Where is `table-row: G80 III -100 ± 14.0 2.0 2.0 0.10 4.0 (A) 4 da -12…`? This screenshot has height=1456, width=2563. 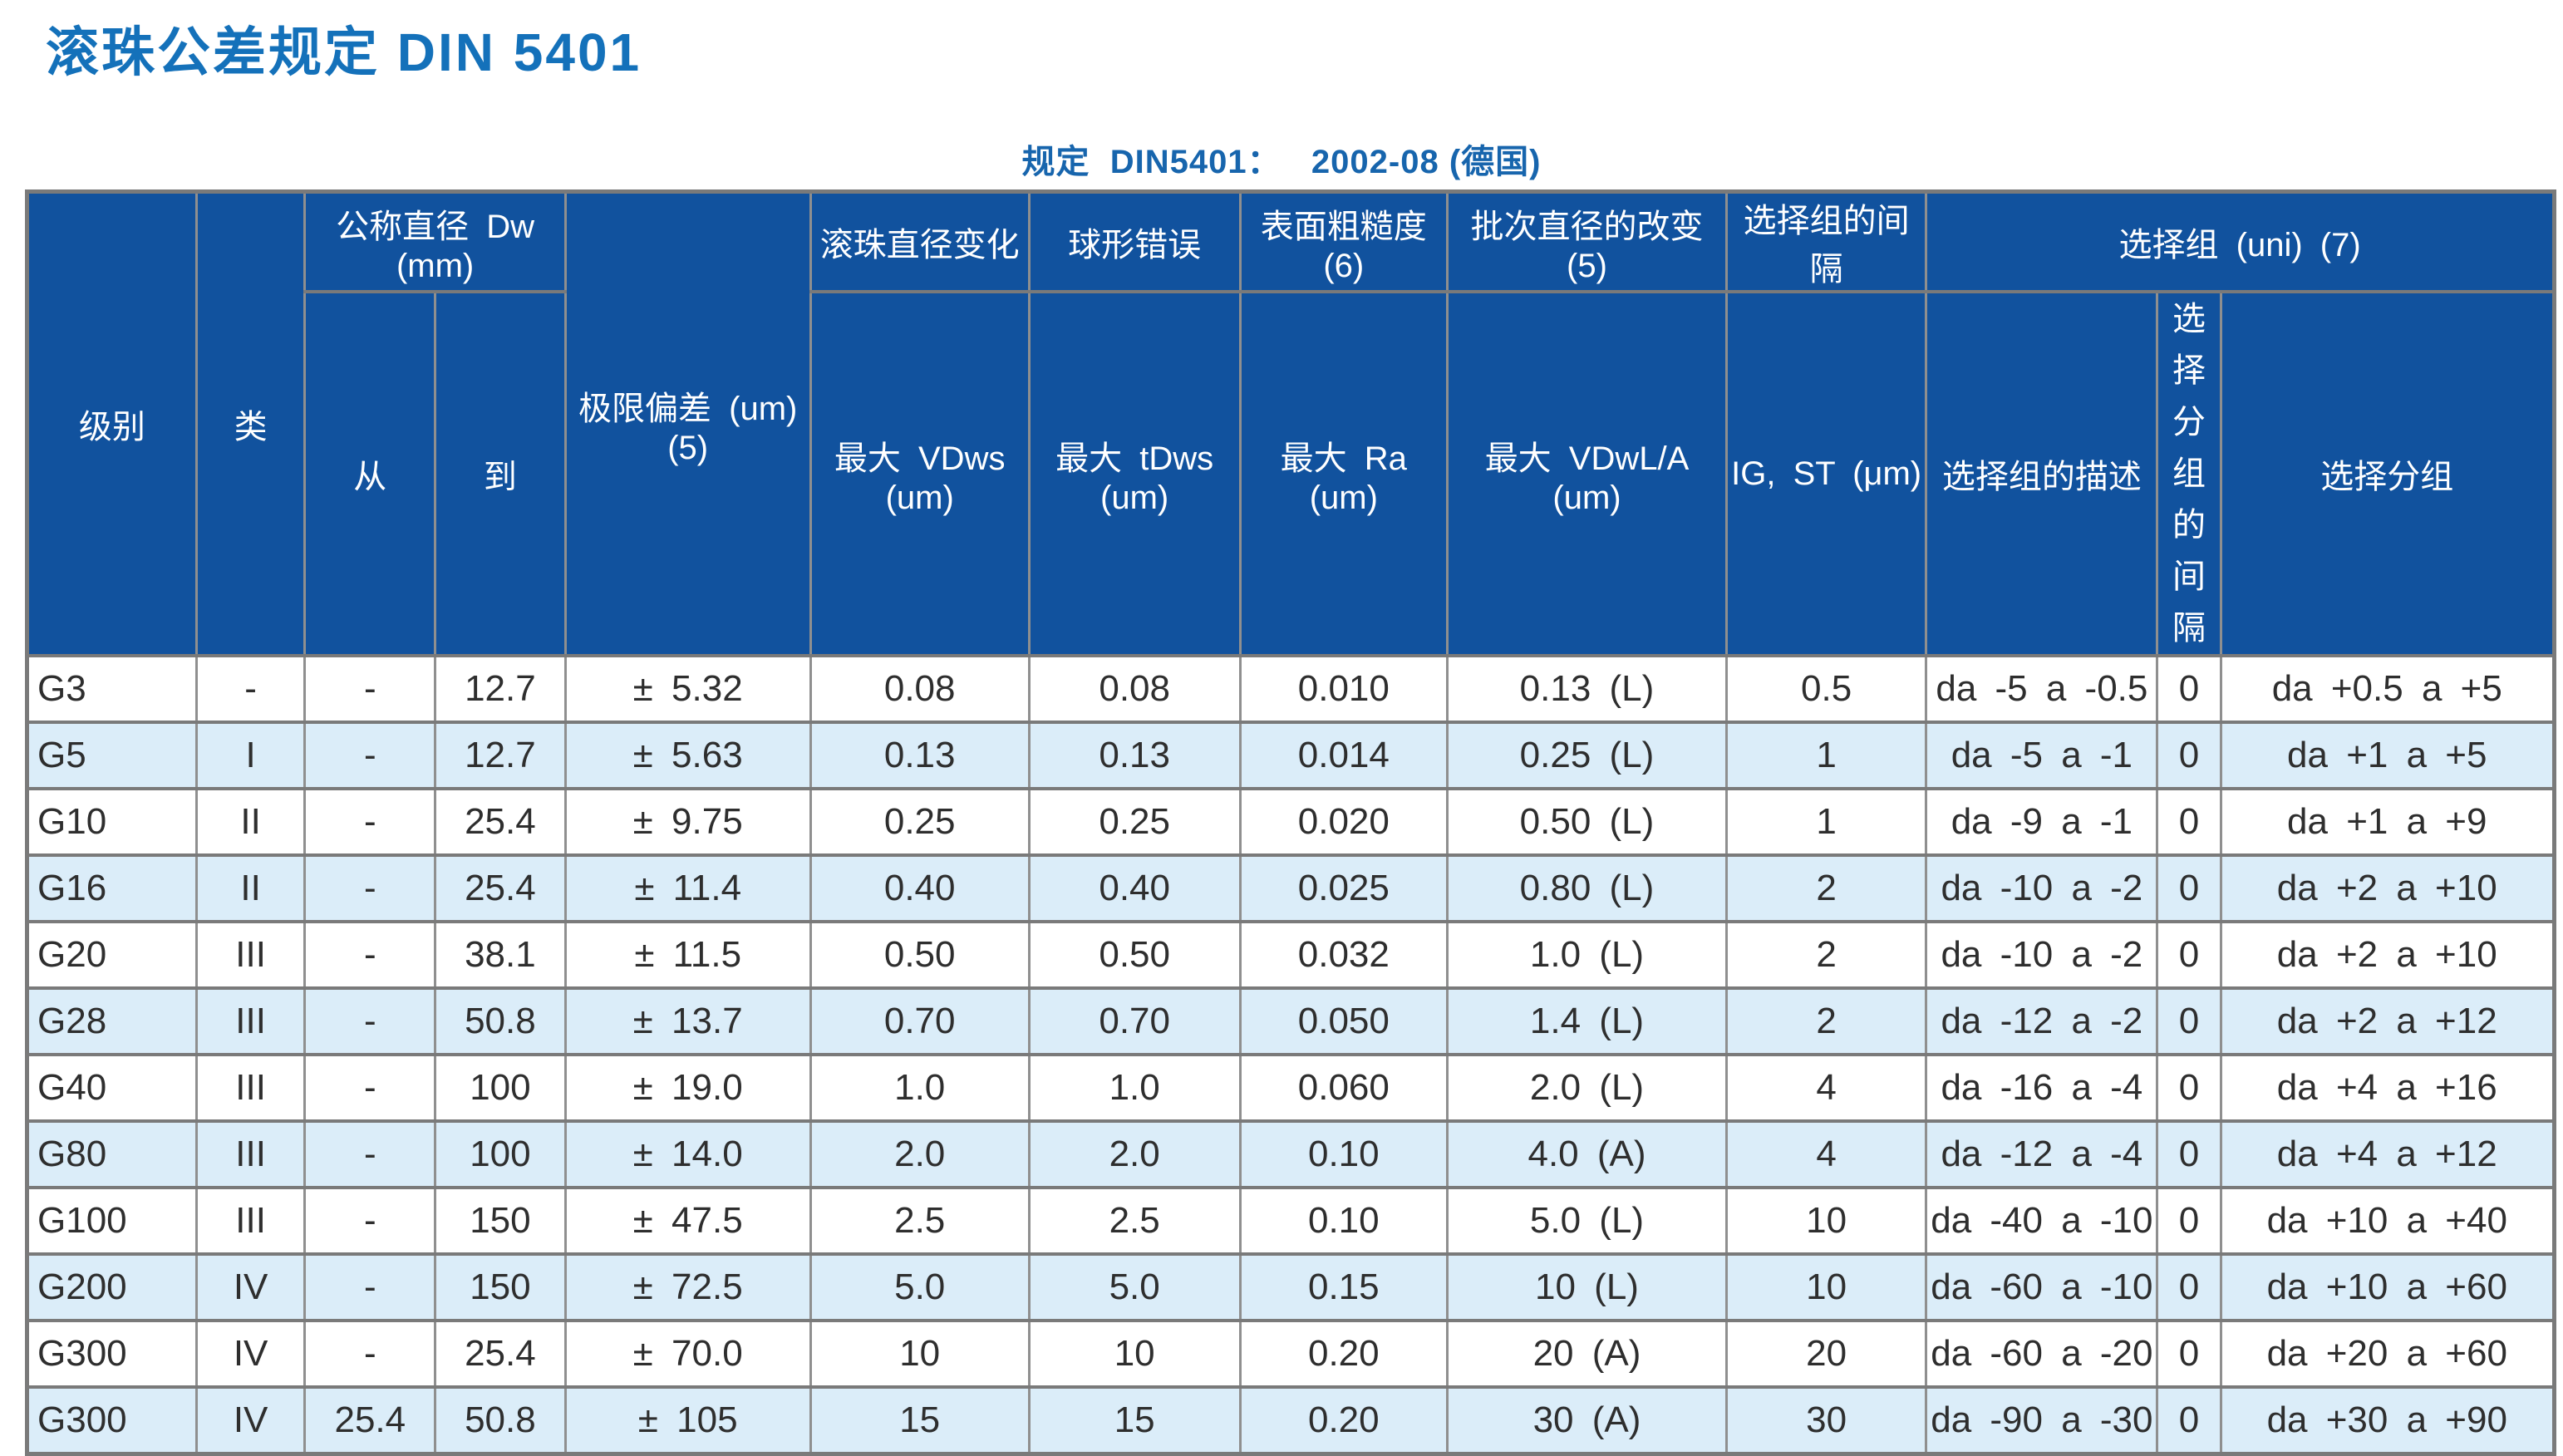 table-row: G80 III -100 ± 14.0 2.0 2.0 0.10 4.0 (A) 4 da -12… is located at coordinates (1291, 1154).